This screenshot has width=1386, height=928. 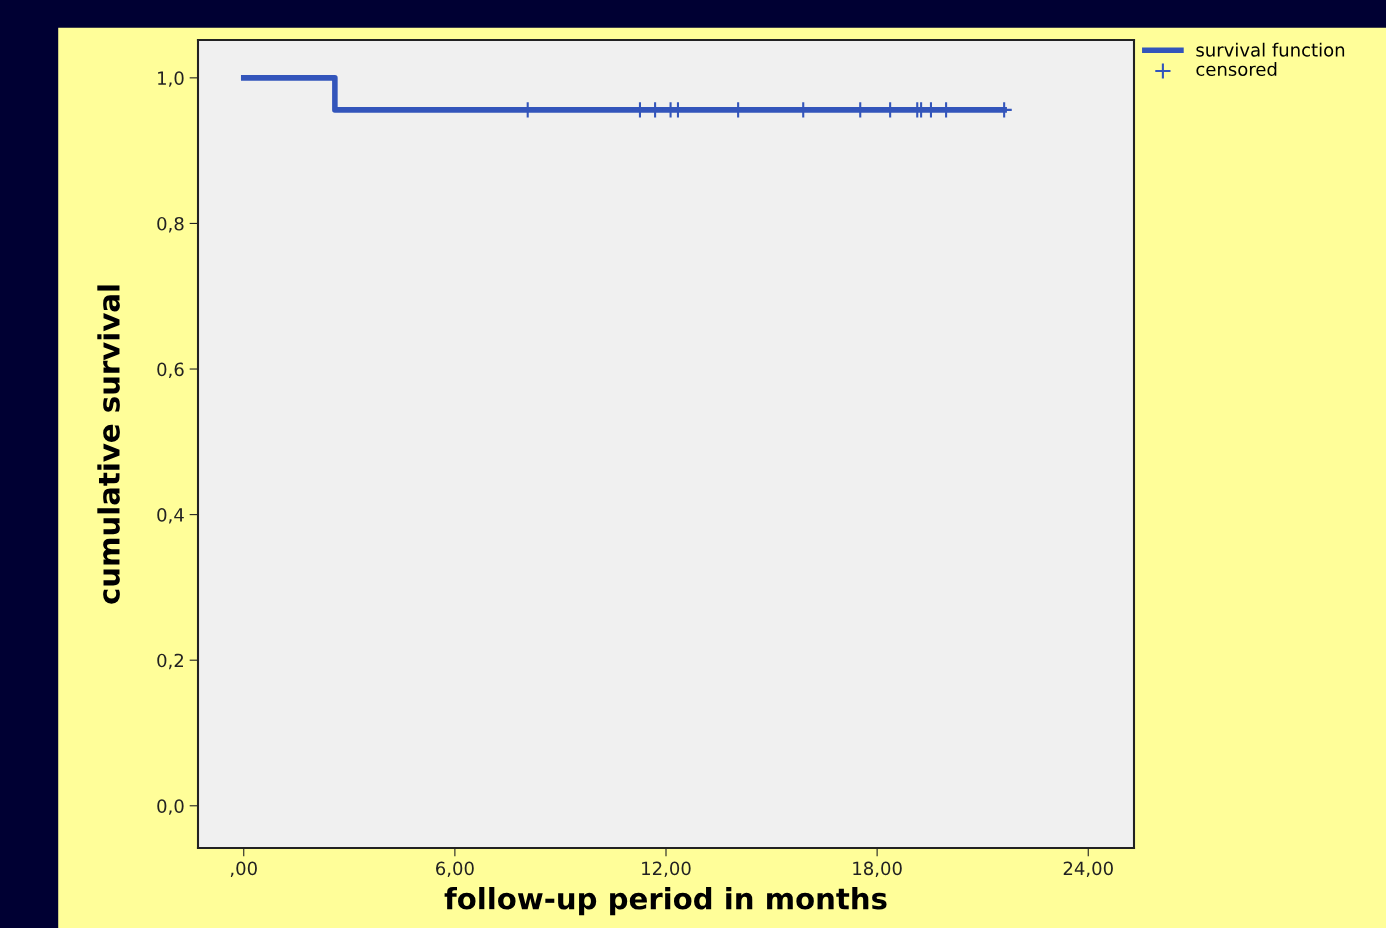 I want to click on y-tick-label: 0,8, so click(x=170, y=224).